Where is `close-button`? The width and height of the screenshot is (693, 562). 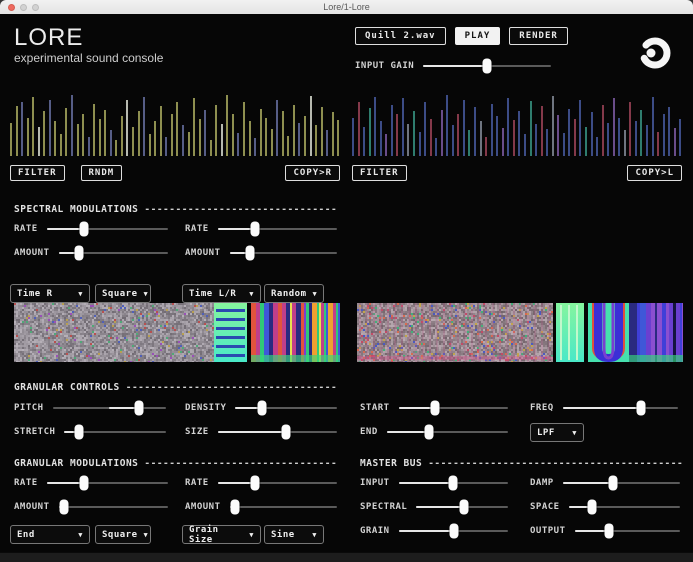
close-button is located at coordinates (11, 7).